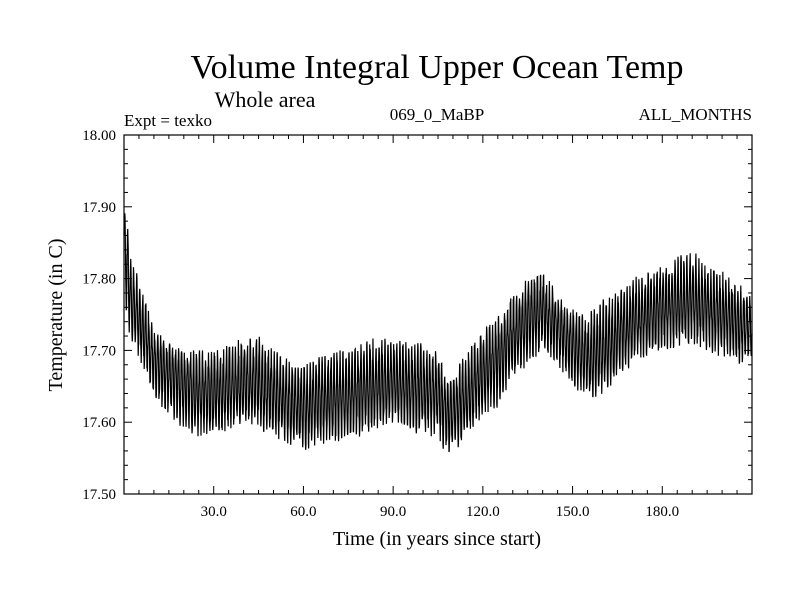  I want to click on y-tick-label: 17.80, so click(99, 280).